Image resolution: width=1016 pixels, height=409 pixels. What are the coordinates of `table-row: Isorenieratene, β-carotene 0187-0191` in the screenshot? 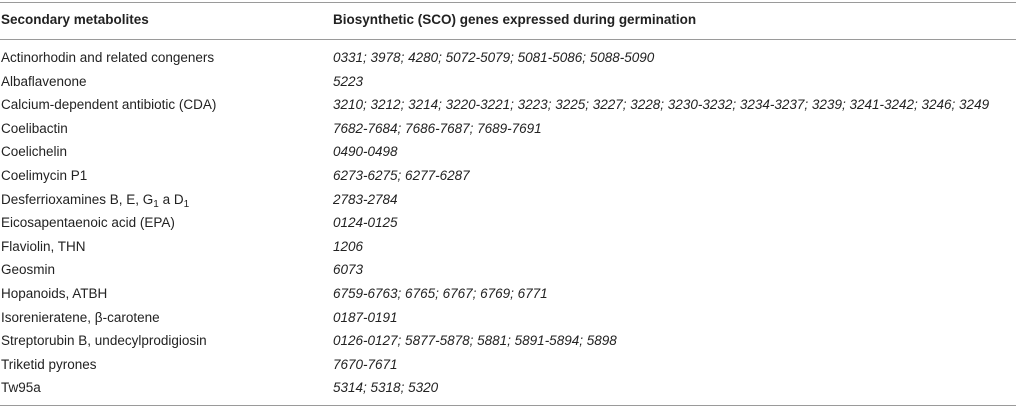 It's located at (508, 319).